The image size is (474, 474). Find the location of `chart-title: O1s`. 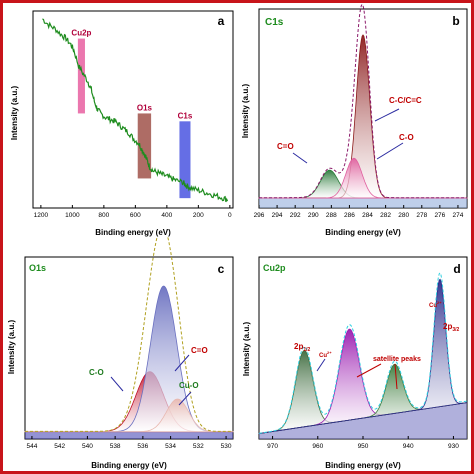

chart-title: O1s is located at coordinates (37, 268).